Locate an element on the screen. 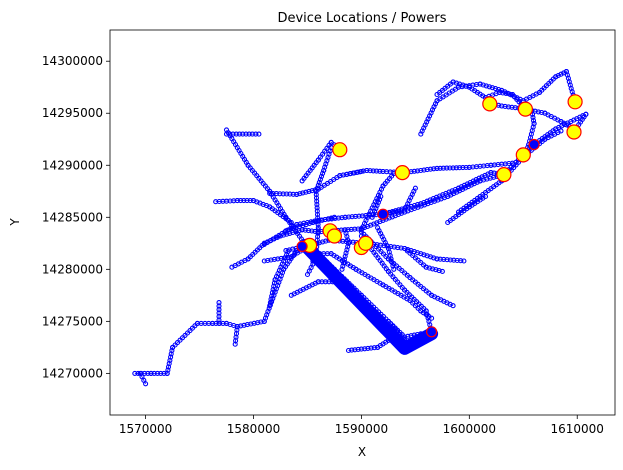 The height and width of the screenshot is (470, 623). x-tick-label: 1590000 is located at coordinates (361, 429).